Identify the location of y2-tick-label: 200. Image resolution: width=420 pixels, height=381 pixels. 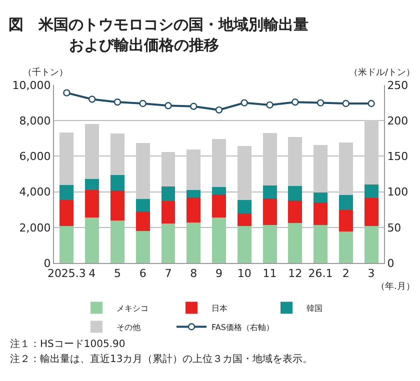
(397, 121).